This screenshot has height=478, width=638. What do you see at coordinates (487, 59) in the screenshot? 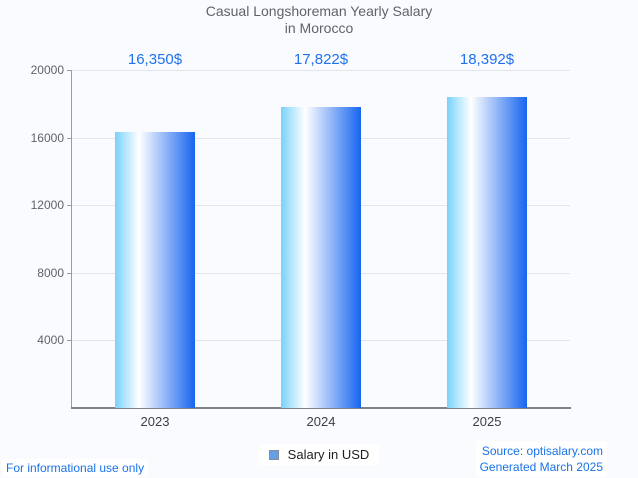
I see `value-label-2025: 18,392$` at bounding box center [487, 59].